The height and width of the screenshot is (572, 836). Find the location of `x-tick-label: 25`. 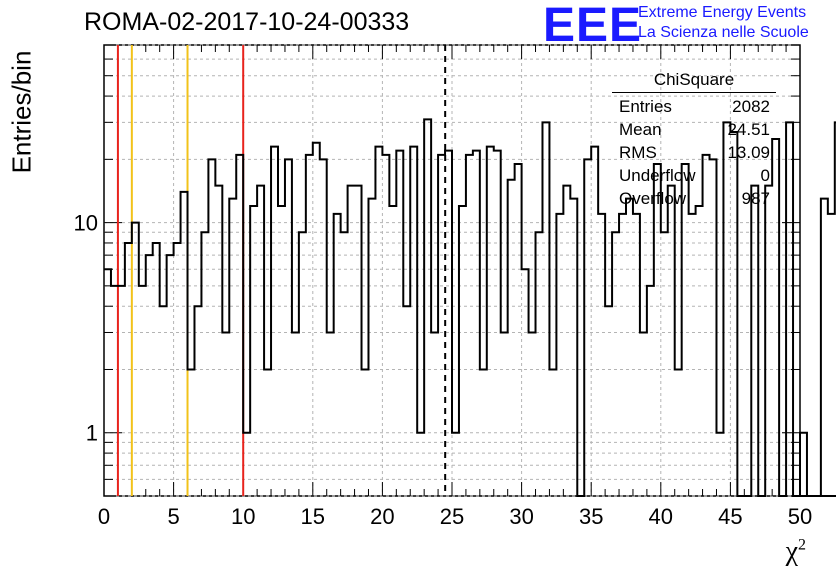

x-tick-label: 25 is located at coordinates (452, 516).